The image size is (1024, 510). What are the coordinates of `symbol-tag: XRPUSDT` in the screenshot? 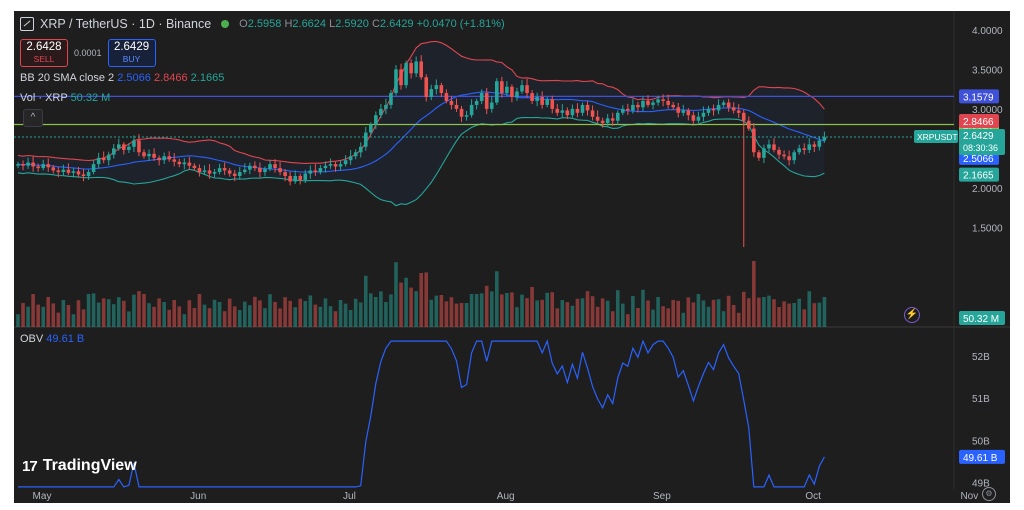 It's located at (937, 137).